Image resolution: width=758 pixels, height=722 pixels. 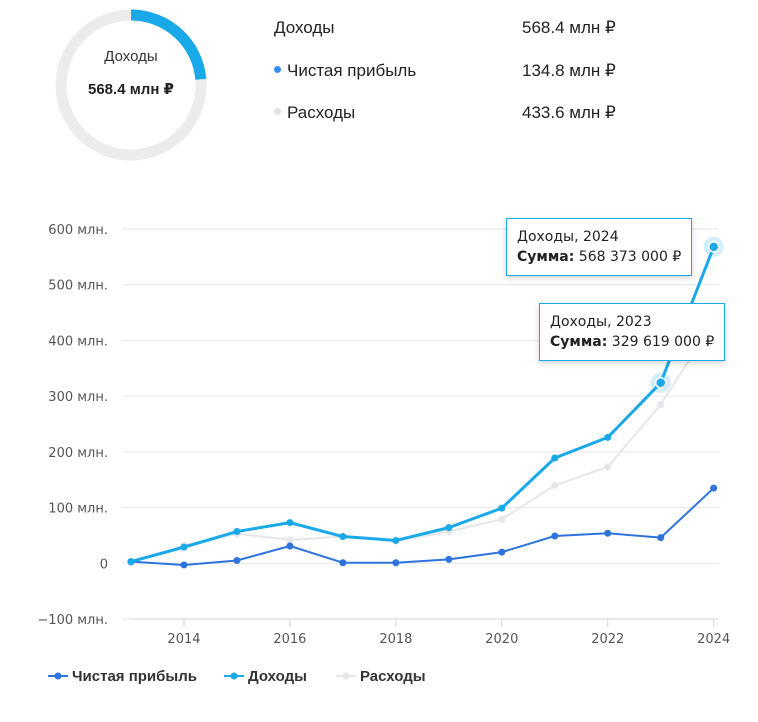 What do you see at coordinates (484, 73) in the screenshot?
I see `summary-row-profit: Чистая прибыль 134.8 млн ₽` at bounding box center [484, 73].